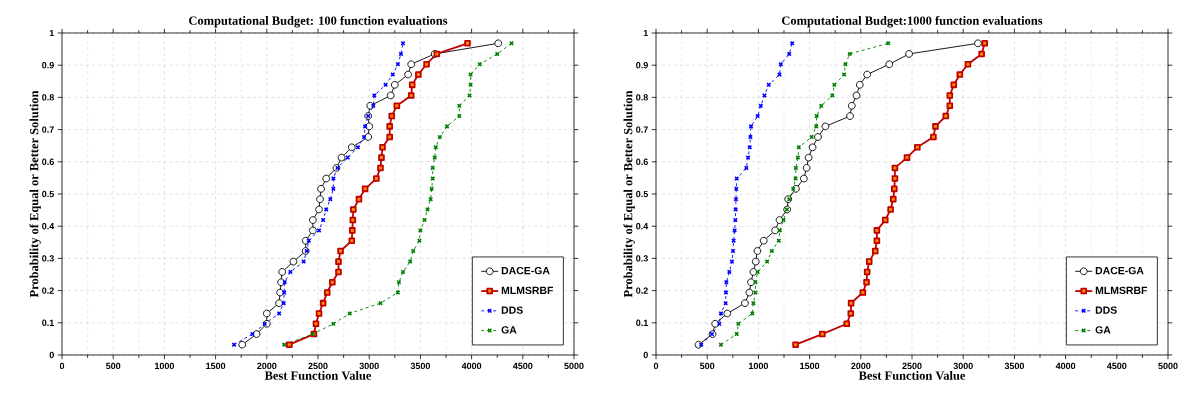  I want to click on chart-title: Computational Budget: 100 function evaluations, so click(318, 21).